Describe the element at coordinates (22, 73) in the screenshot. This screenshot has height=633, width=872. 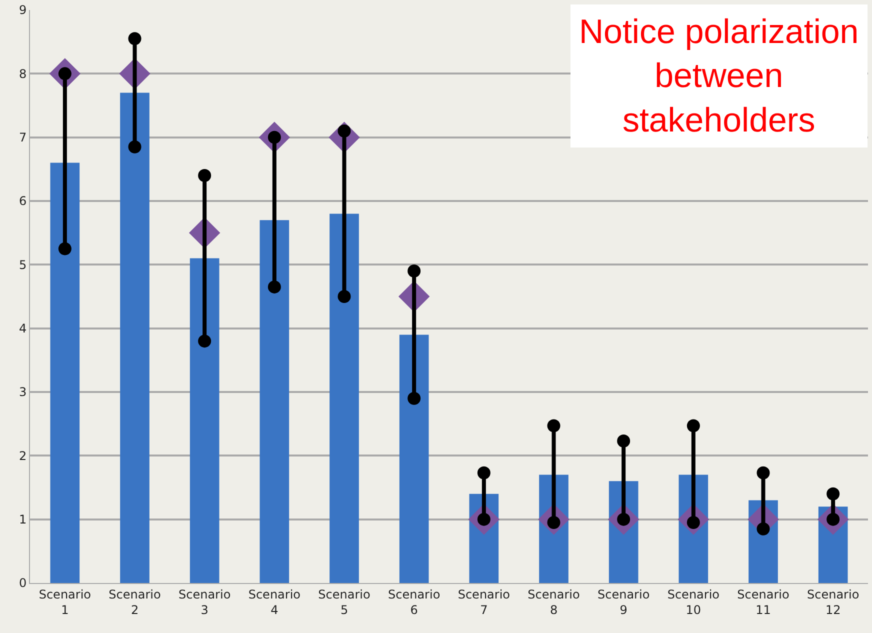
I see `y-tick-label: 8` at that location.